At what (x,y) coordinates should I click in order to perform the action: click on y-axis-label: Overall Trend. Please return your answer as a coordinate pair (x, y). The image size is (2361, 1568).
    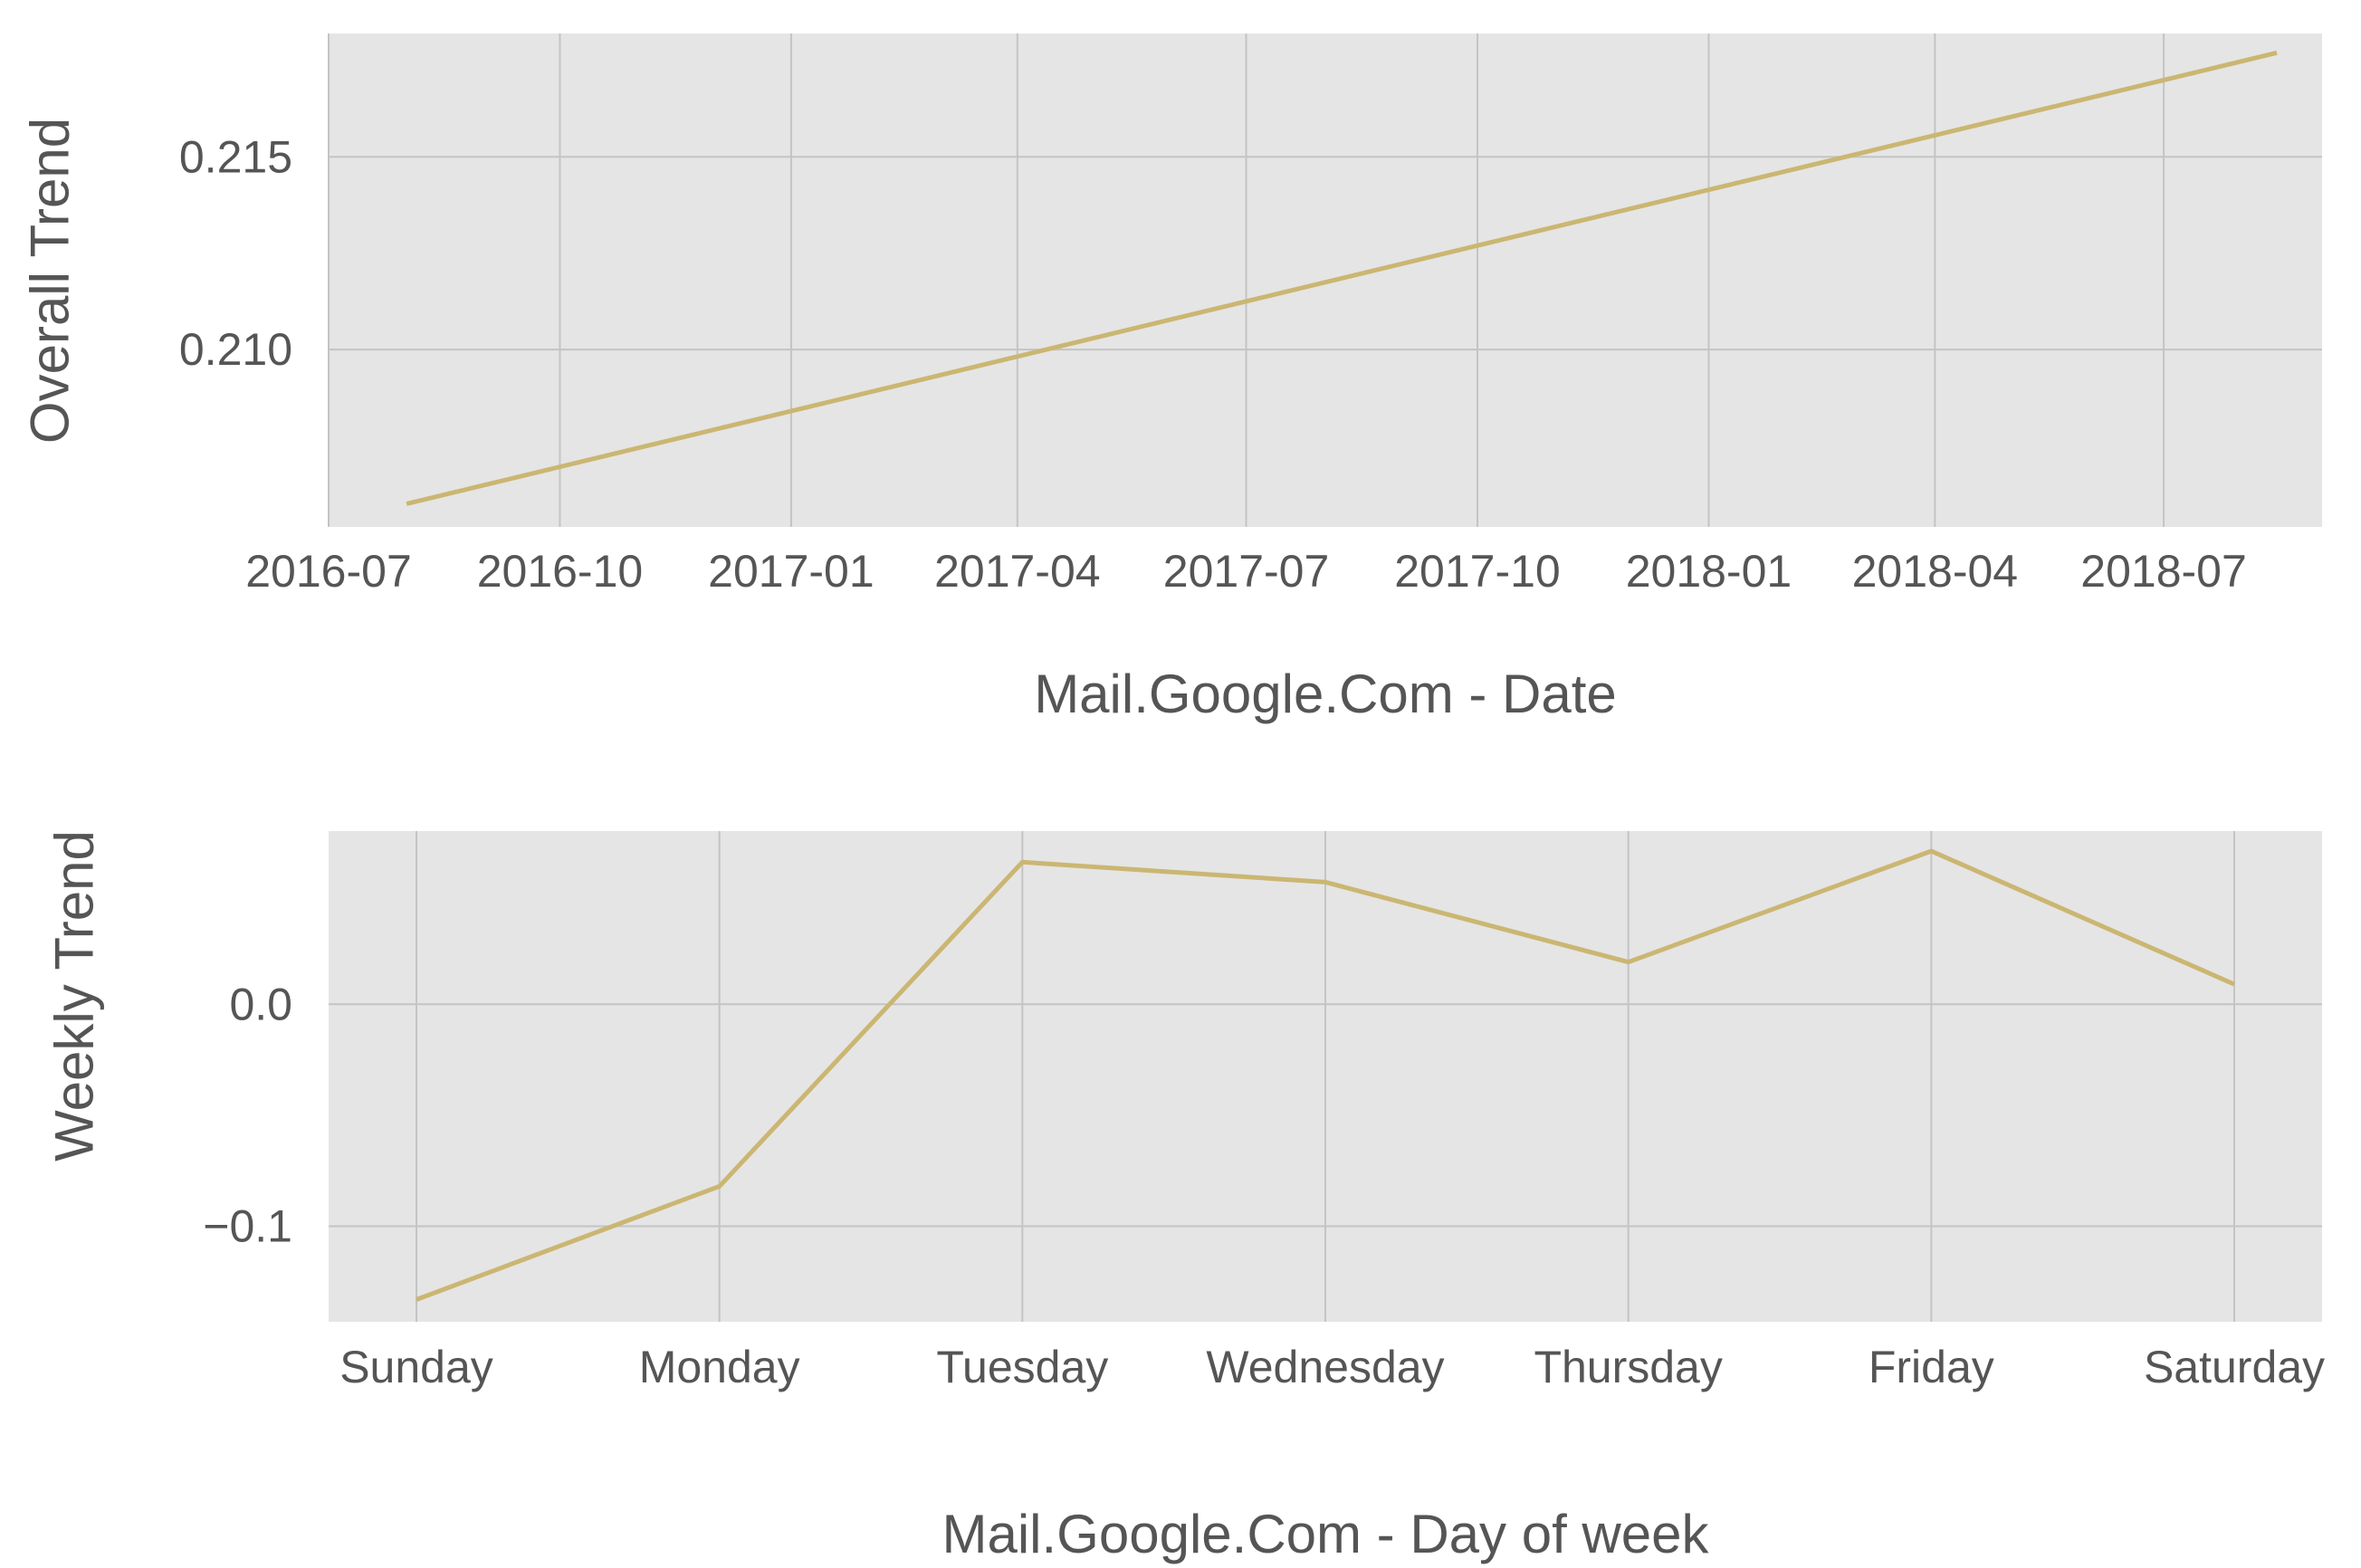
    Looking at the image, I should click on (50, 281).